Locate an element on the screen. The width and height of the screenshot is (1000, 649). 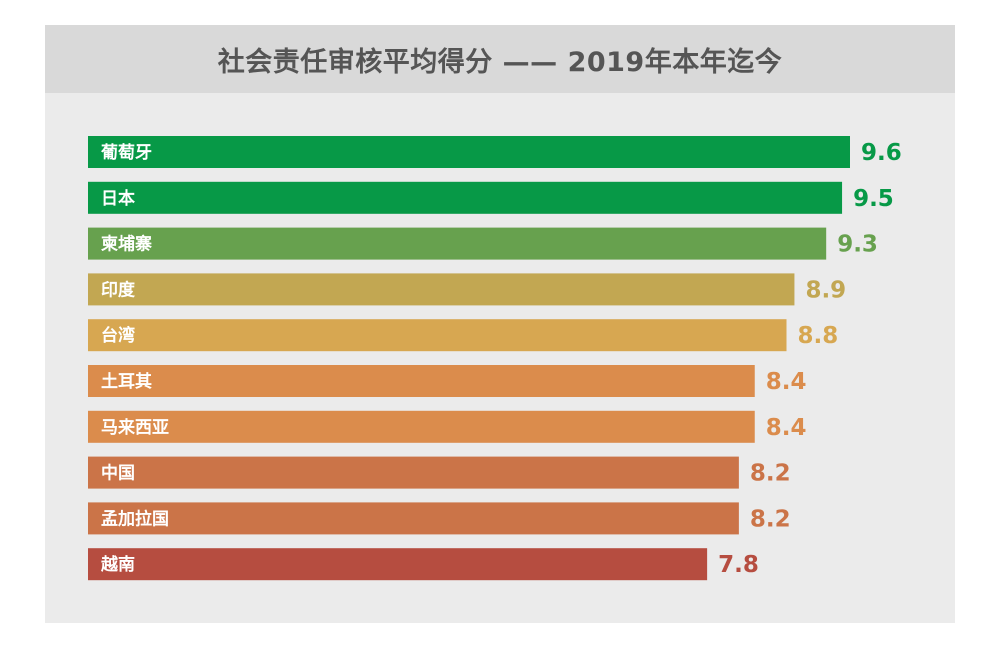
category-label-0: 葡萄牙 is located at coordinates (126, 152).